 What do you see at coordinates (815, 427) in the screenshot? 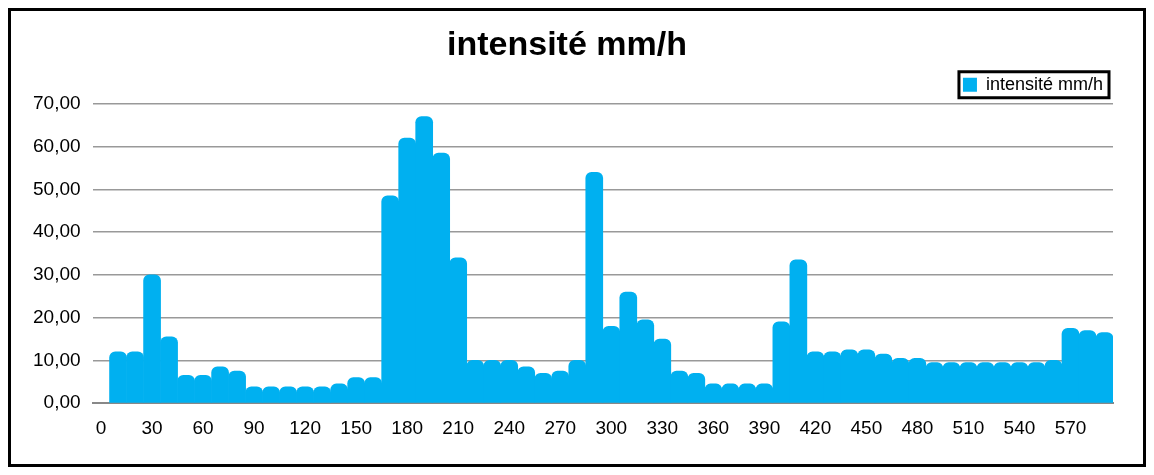
I see `x-tick-label: 420` at bounding box center [815, 427].